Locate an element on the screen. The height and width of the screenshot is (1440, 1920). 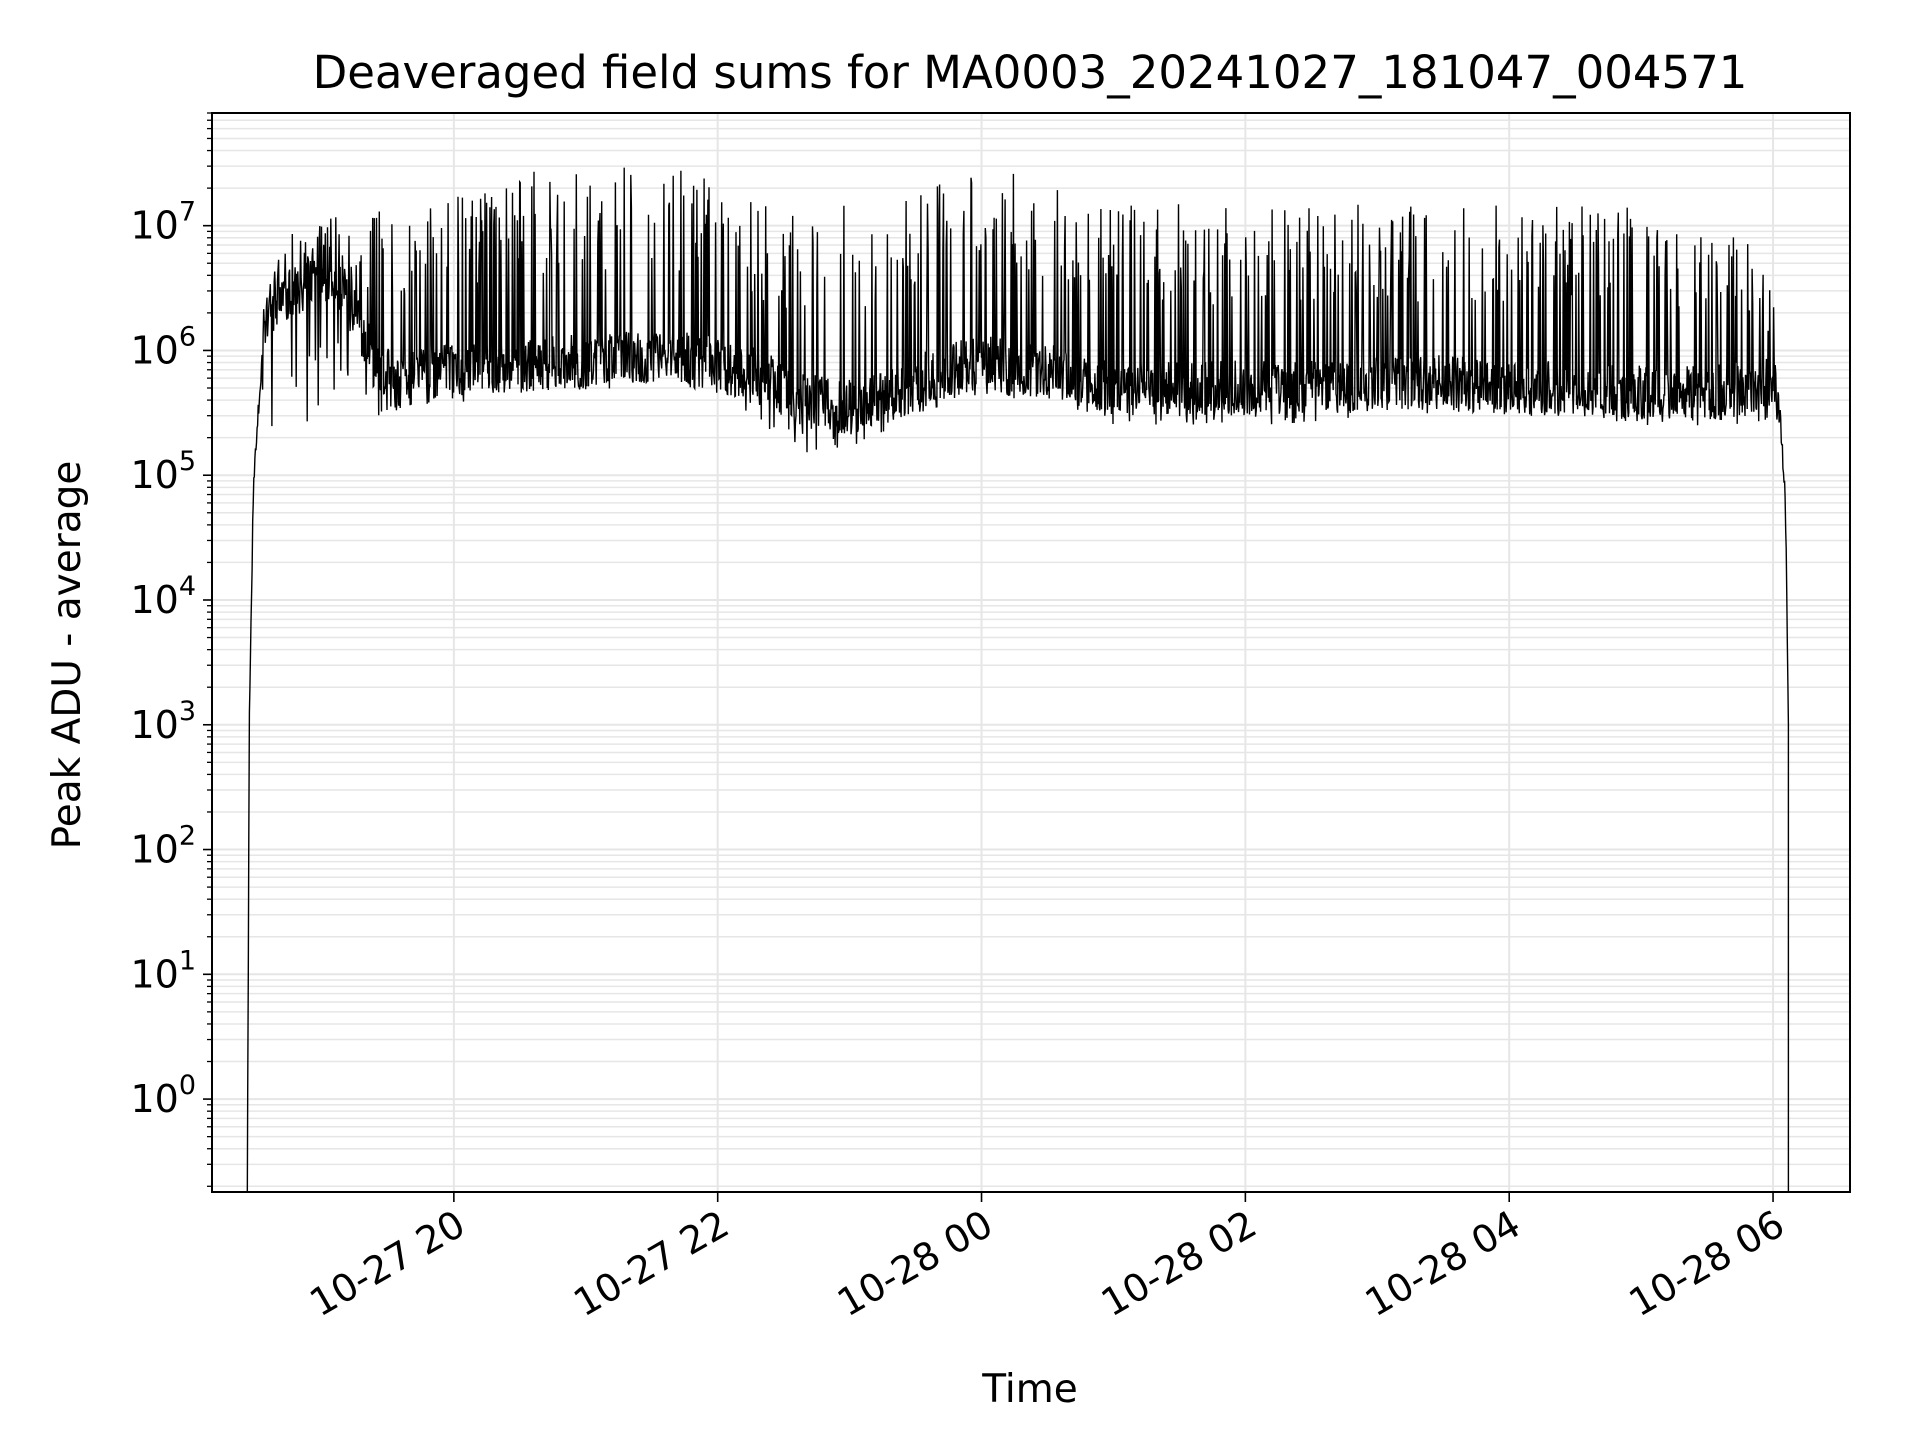
y-tick-label: 10⁰ is located at coordinates (163, 1095).